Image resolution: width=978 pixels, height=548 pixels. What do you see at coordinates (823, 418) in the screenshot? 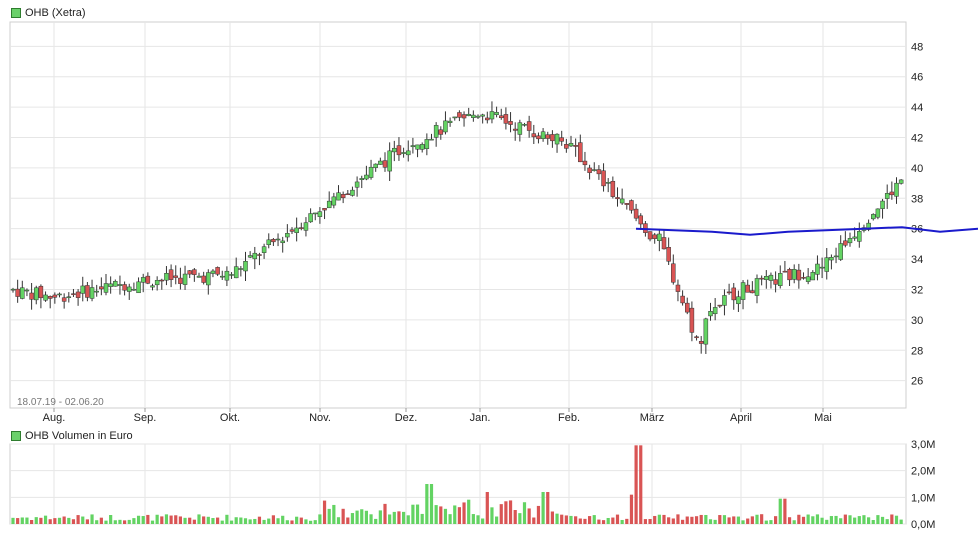
I see `x-tick-label: Mai` at bounding box center [823, 418].